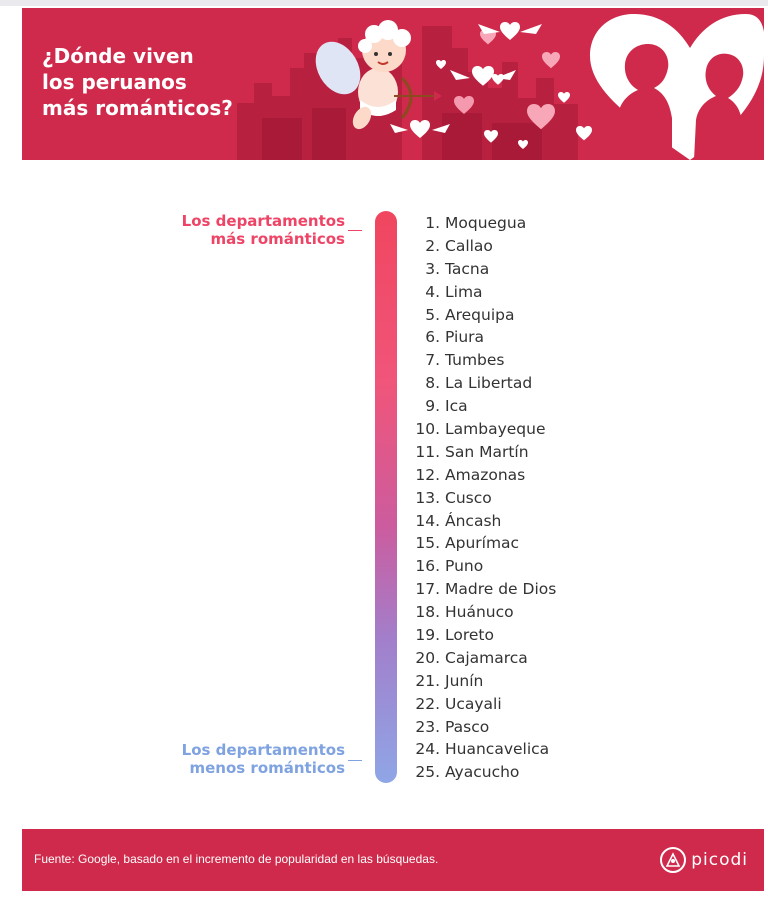 The width and height of the screenshot is (768, 897). I want to click on department-name: Lambayeque, so click(495, 429).